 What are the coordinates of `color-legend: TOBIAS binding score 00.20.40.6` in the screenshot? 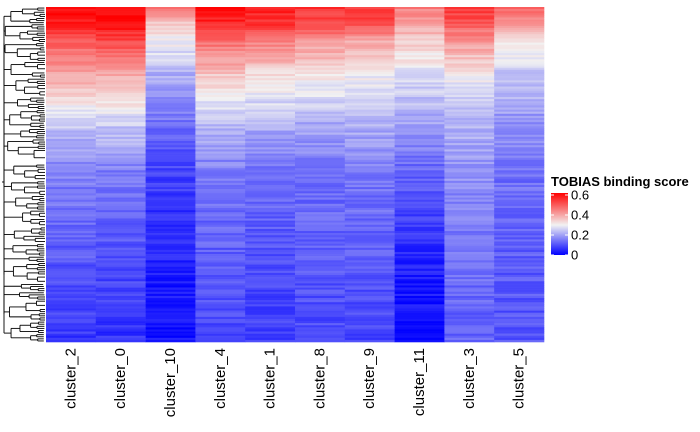 It's located at (620, 218).